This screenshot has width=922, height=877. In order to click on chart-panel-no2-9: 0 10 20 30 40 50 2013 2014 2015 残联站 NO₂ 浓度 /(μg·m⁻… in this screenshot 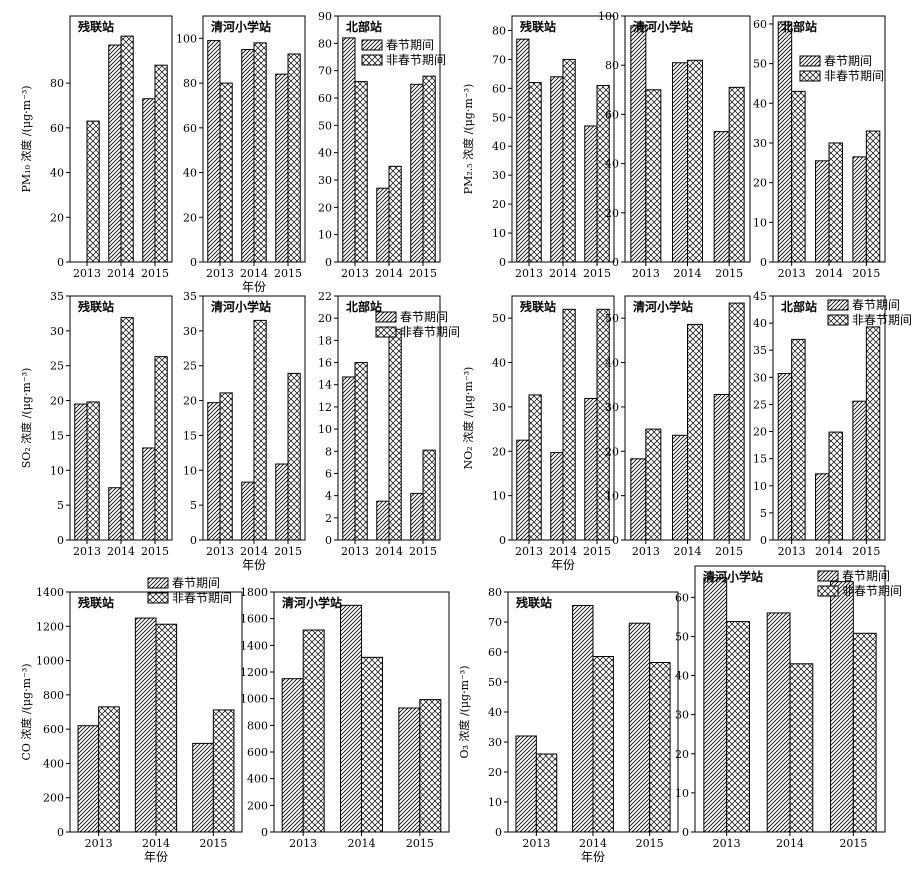, I will do `click(538, 433)`.